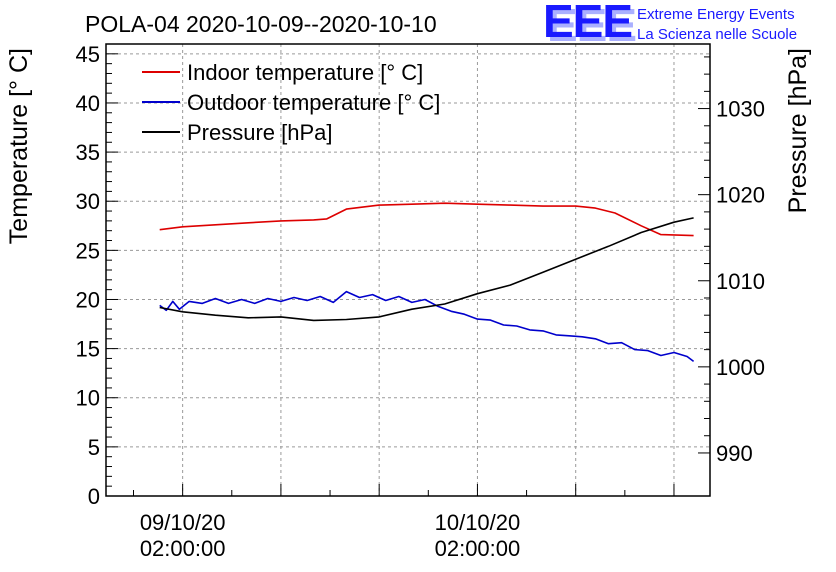 Image resolution: width=836 pixels, height=572 pixels. Describe the element at coordinates (734, 453) in the screenshot. I see `y2-tick-label: 990` at that location.